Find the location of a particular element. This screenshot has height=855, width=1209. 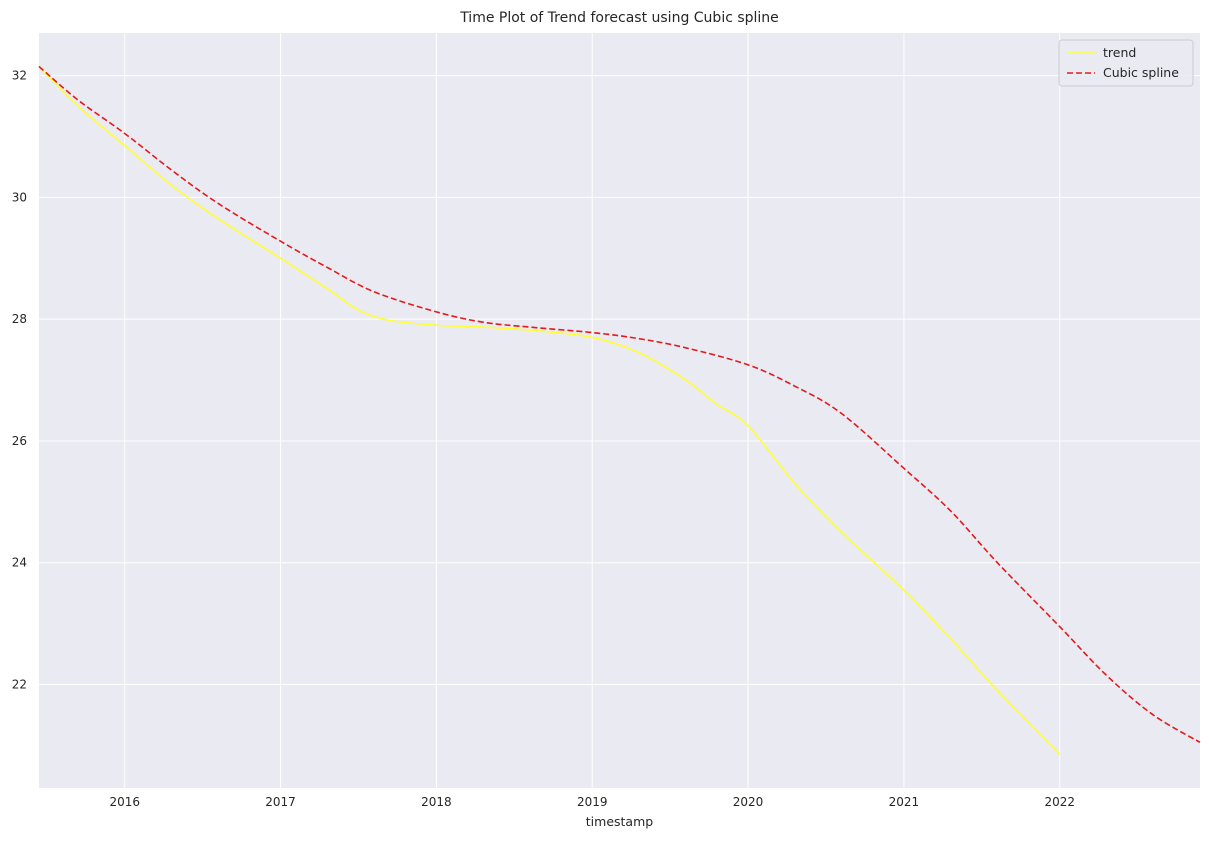

y-tick-label: 32 is located at coordinates (19, 76).